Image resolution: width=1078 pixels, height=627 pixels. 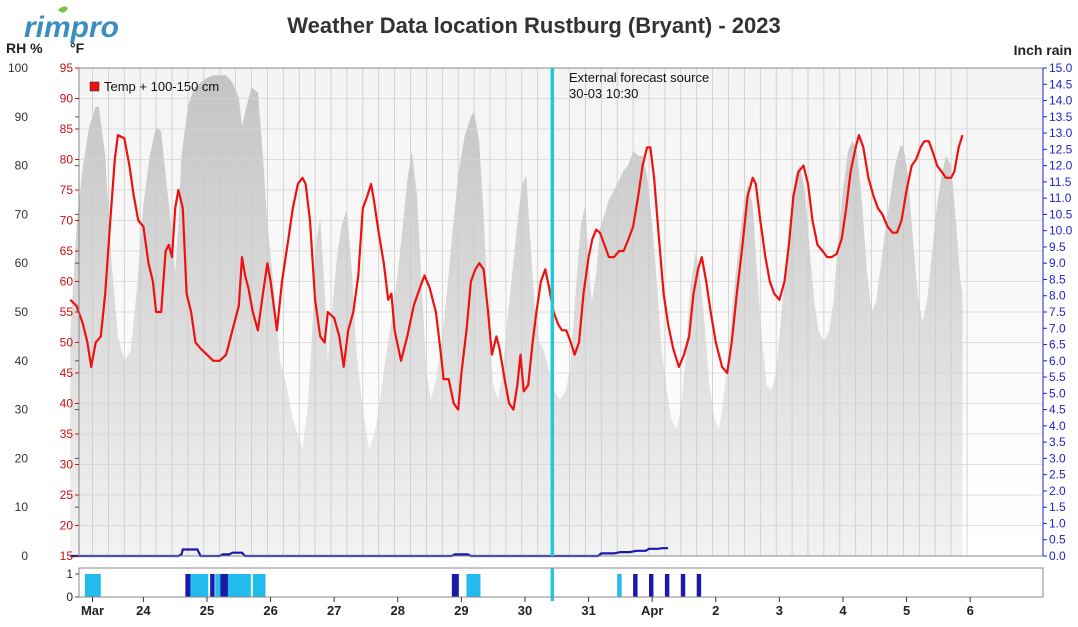 I want to click on rh-tick-label: 70, so click(x=22, y=214).